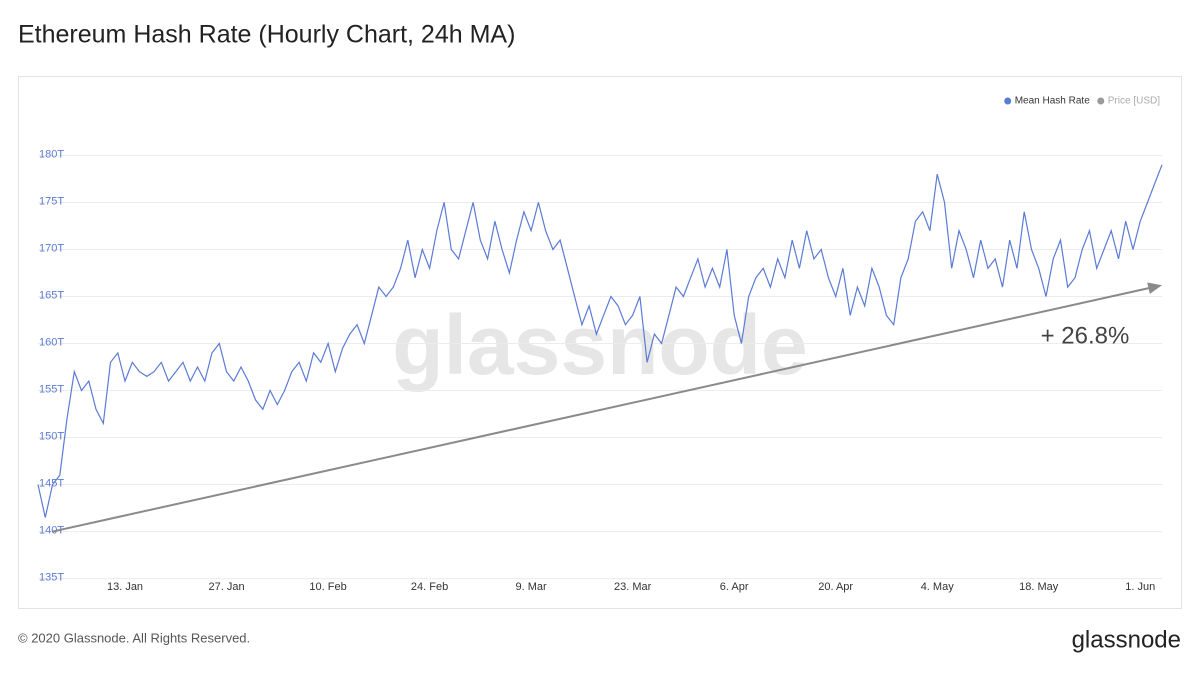  I want to click on y-tick-label: 150T, so click(51, 436).